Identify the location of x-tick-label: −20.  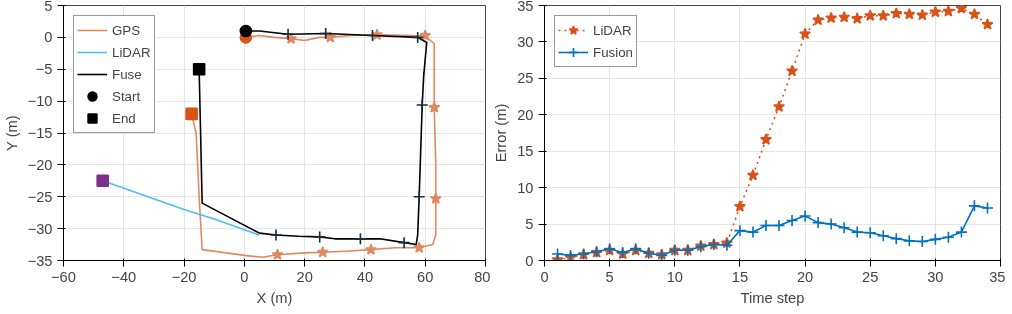
(184, 276).